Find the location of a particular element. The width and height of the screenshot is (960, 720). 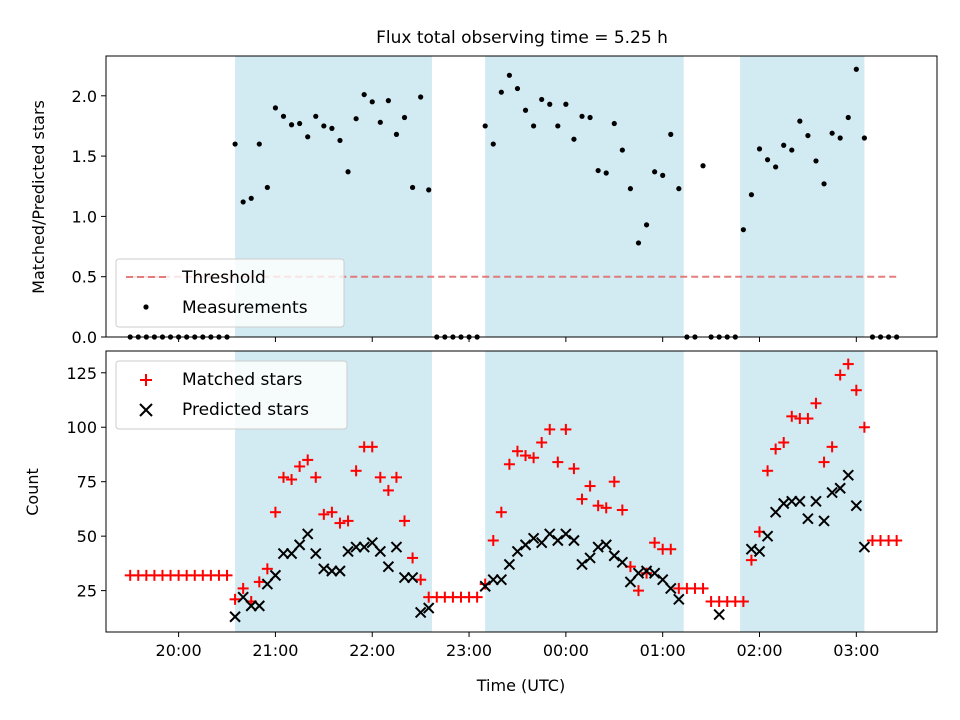

y-tick-label: 50 is located at coordinates (87, 536).